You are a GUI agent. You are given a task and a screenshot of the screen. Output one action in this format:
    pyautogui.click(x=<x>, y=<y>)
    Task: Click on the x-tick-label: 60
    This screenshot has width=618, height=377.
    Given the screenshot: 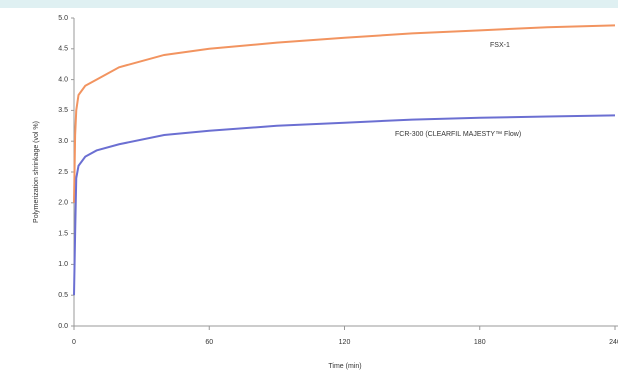 What is the action you would take?
    pyautogui.click(x=209, y=342)
    